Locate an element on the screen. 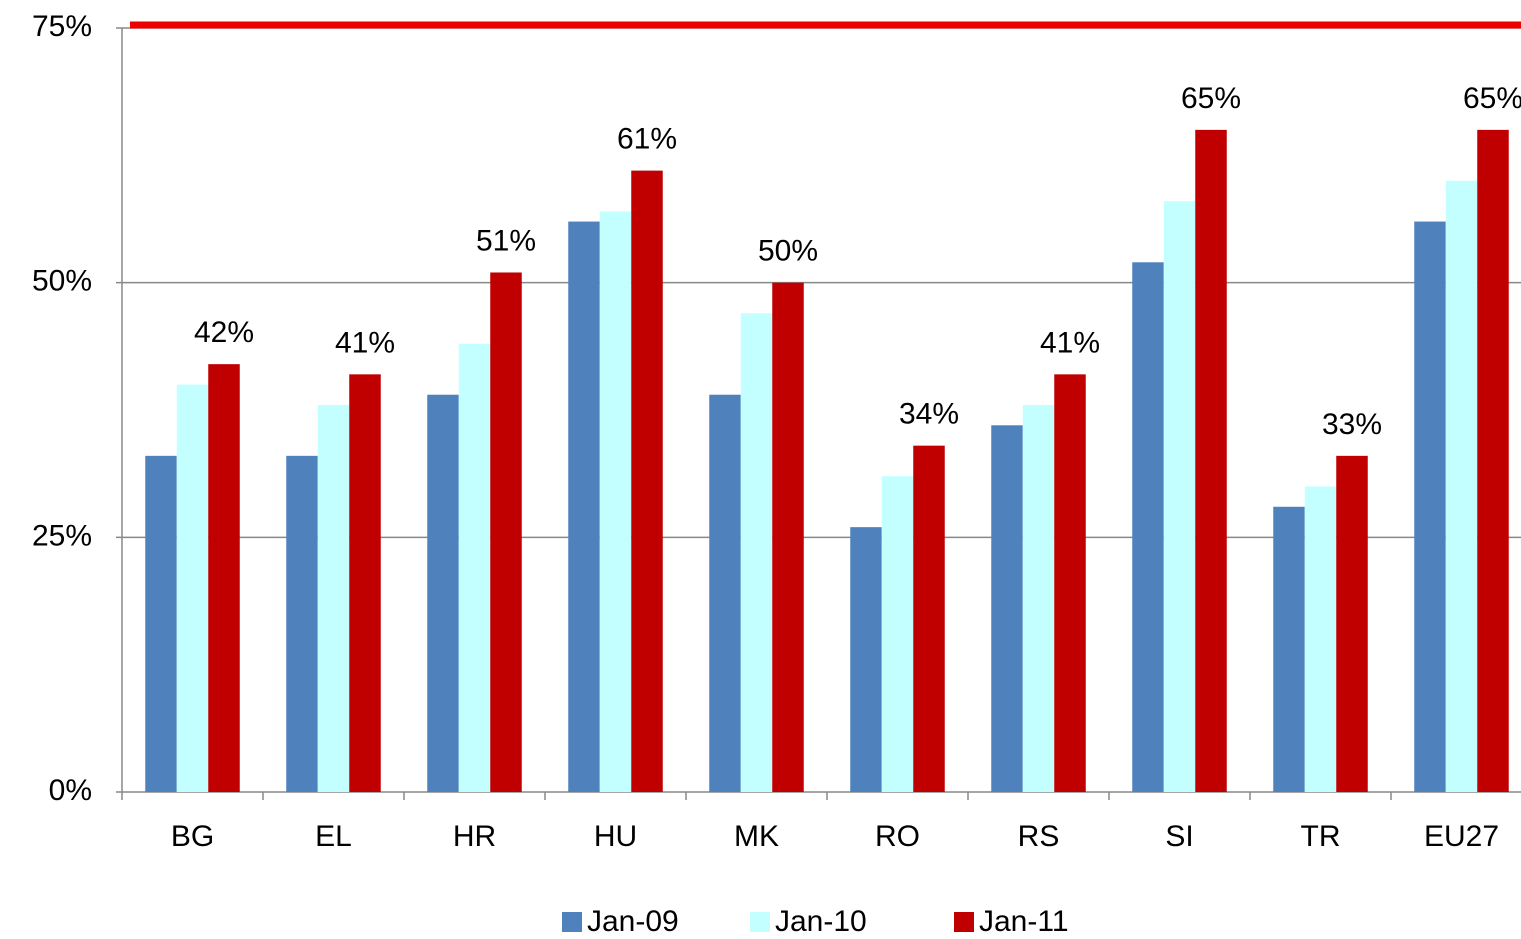  value-label: 42% is located at coordinates (224, 332).